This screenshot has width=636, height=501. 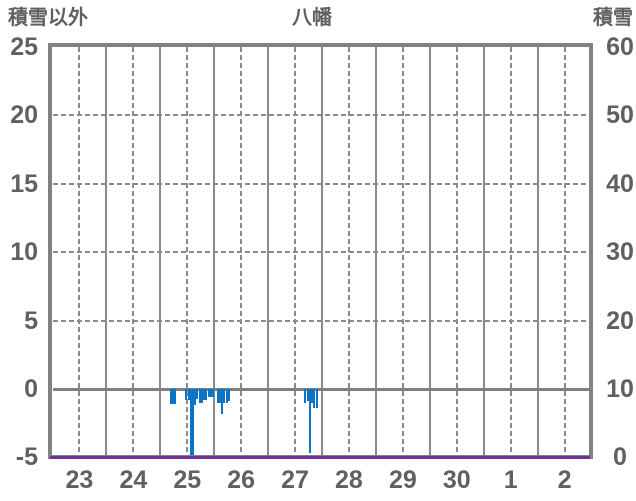 I want to click on right-axis-title: 積雪, so click(x=613, y=18).